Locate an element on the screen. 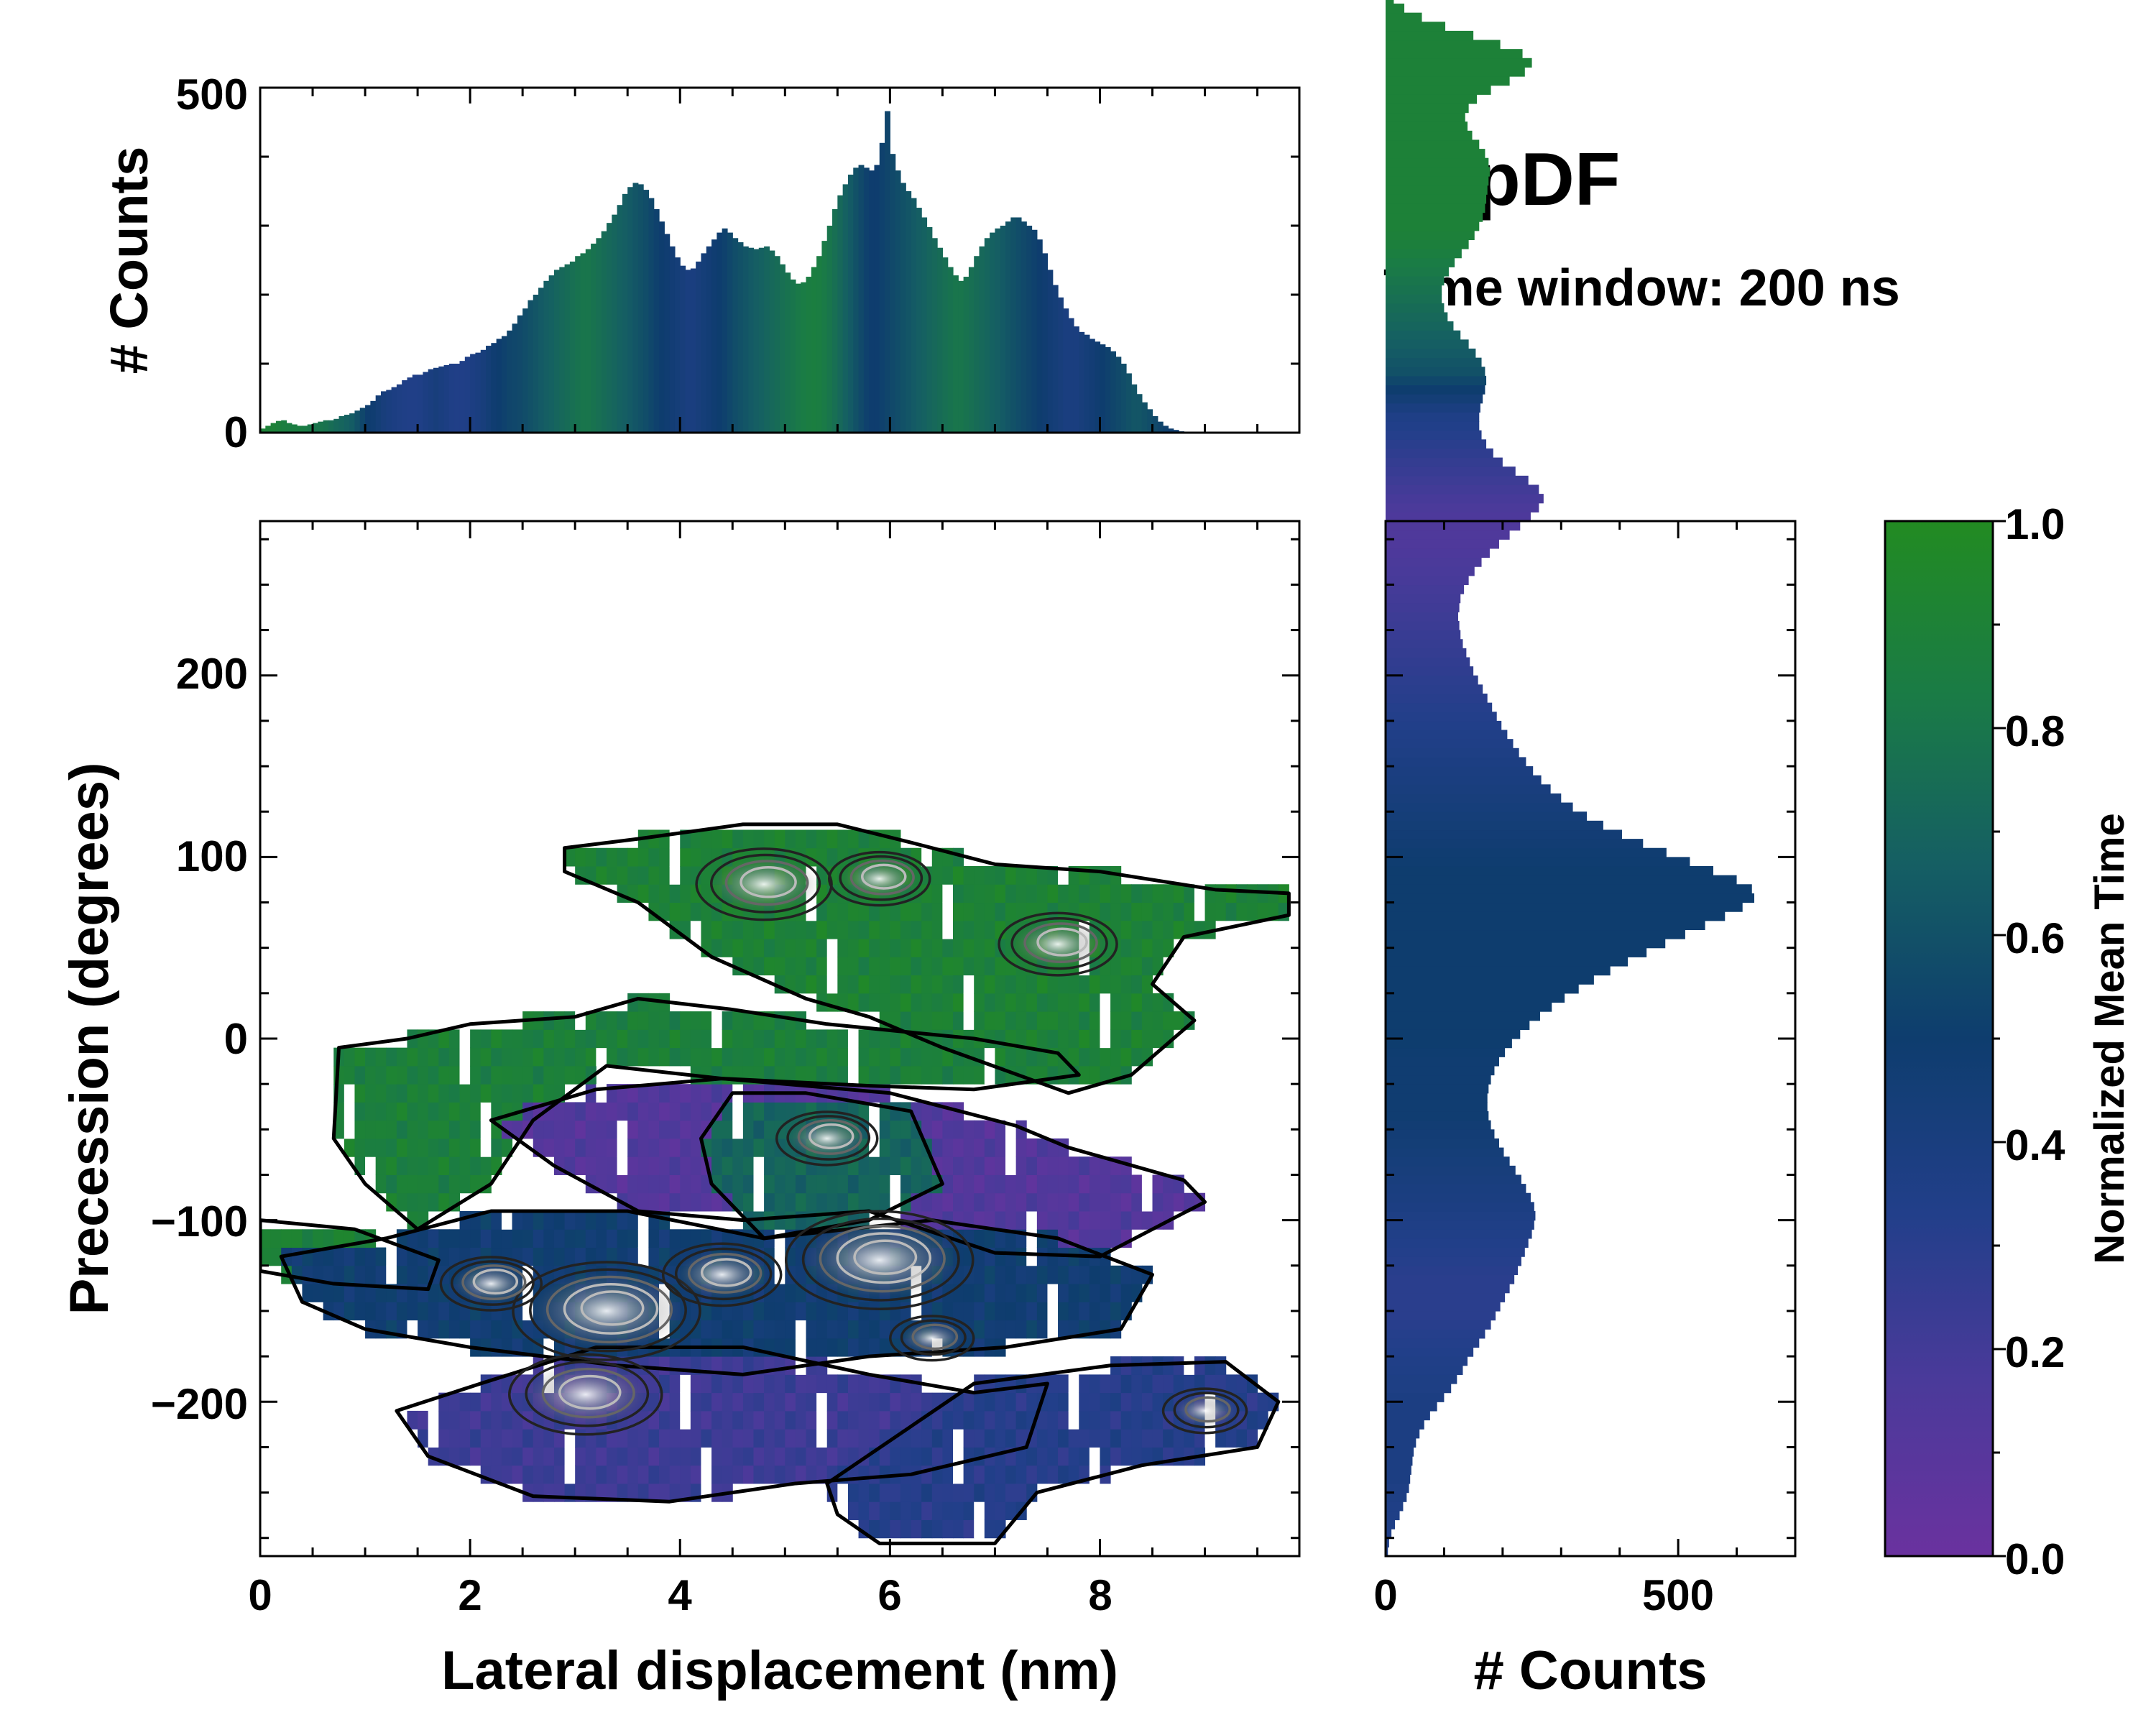  main-xtick-label-1: 2 is located at coordinates (470, 1595).